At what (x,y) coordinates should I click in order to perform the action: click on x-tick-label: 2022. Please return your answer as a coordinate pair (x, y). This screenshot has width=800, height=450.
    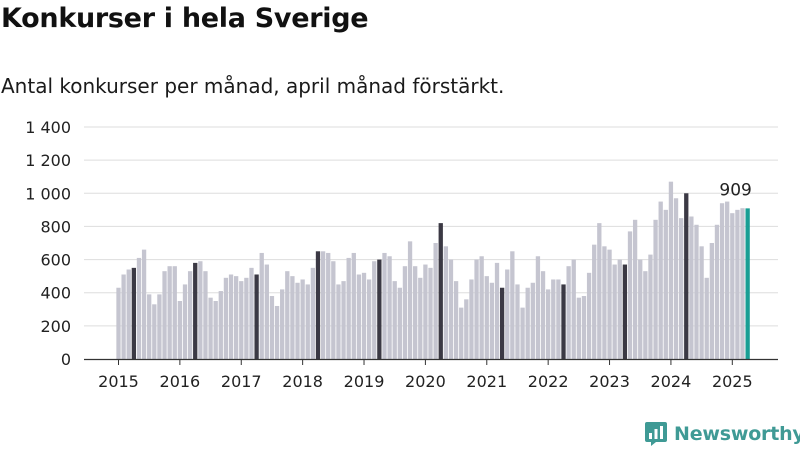
    Looking at the image, I should click on (548, 381).